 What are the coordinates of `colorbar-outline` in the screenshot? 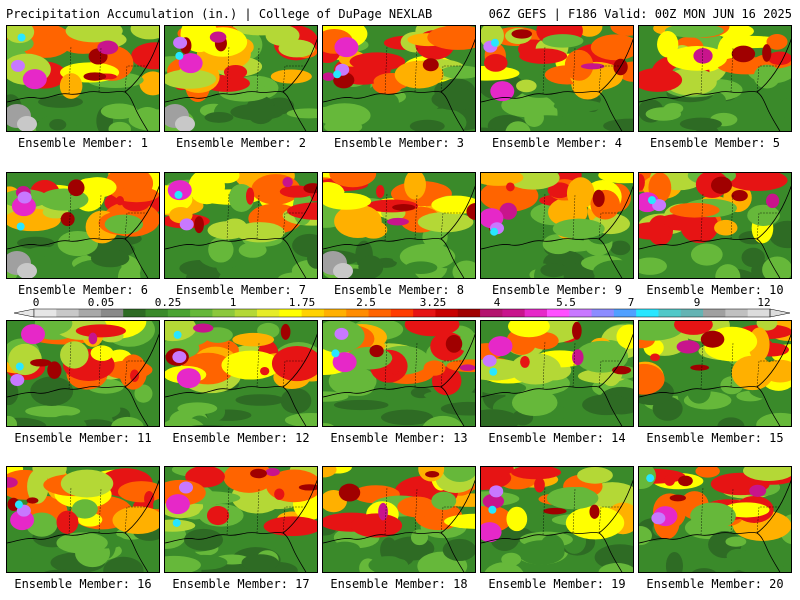 It's located at (402, 313).